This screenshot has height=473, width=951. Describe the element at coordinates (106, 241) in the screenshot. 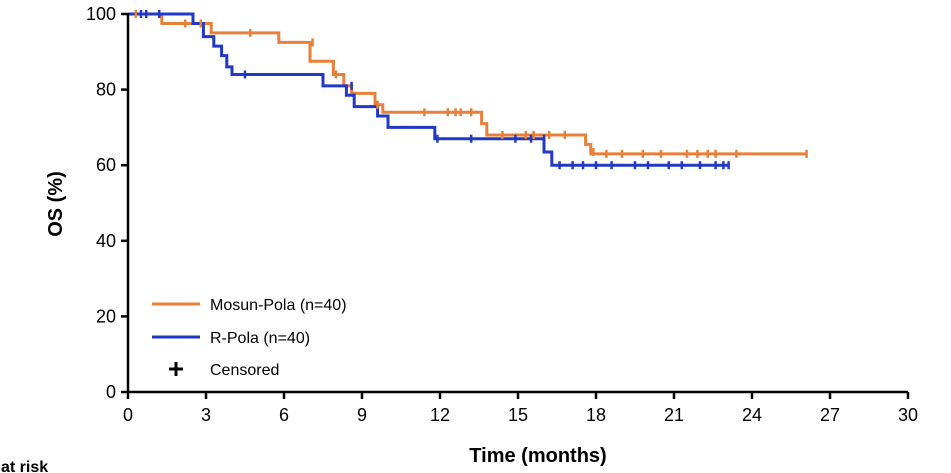

I see `y-tick-label: 40` at that location.